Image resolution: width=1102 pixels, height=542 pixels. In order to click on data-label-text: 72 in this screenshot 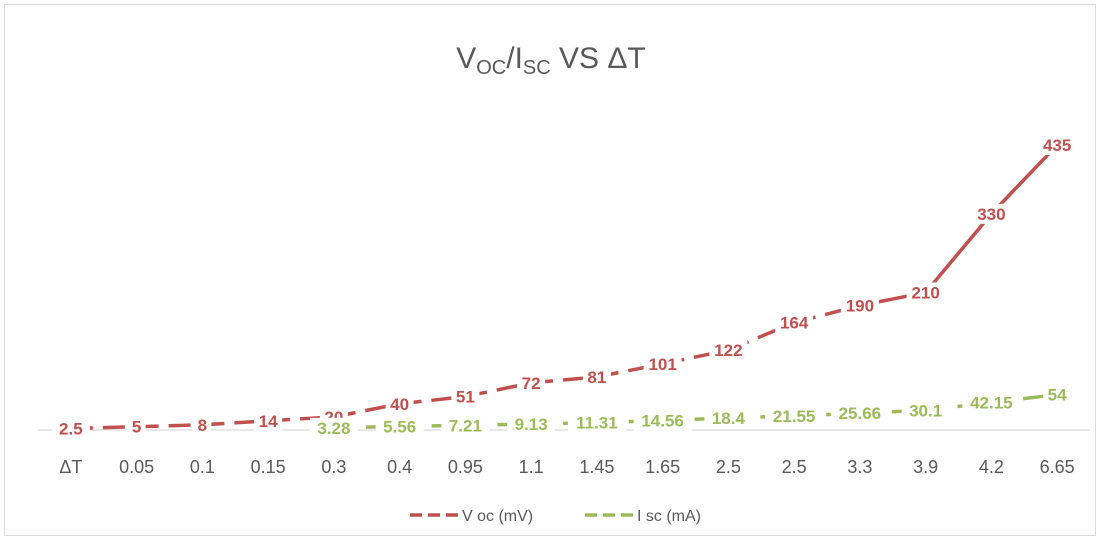, I will do `click(531, 383)`.